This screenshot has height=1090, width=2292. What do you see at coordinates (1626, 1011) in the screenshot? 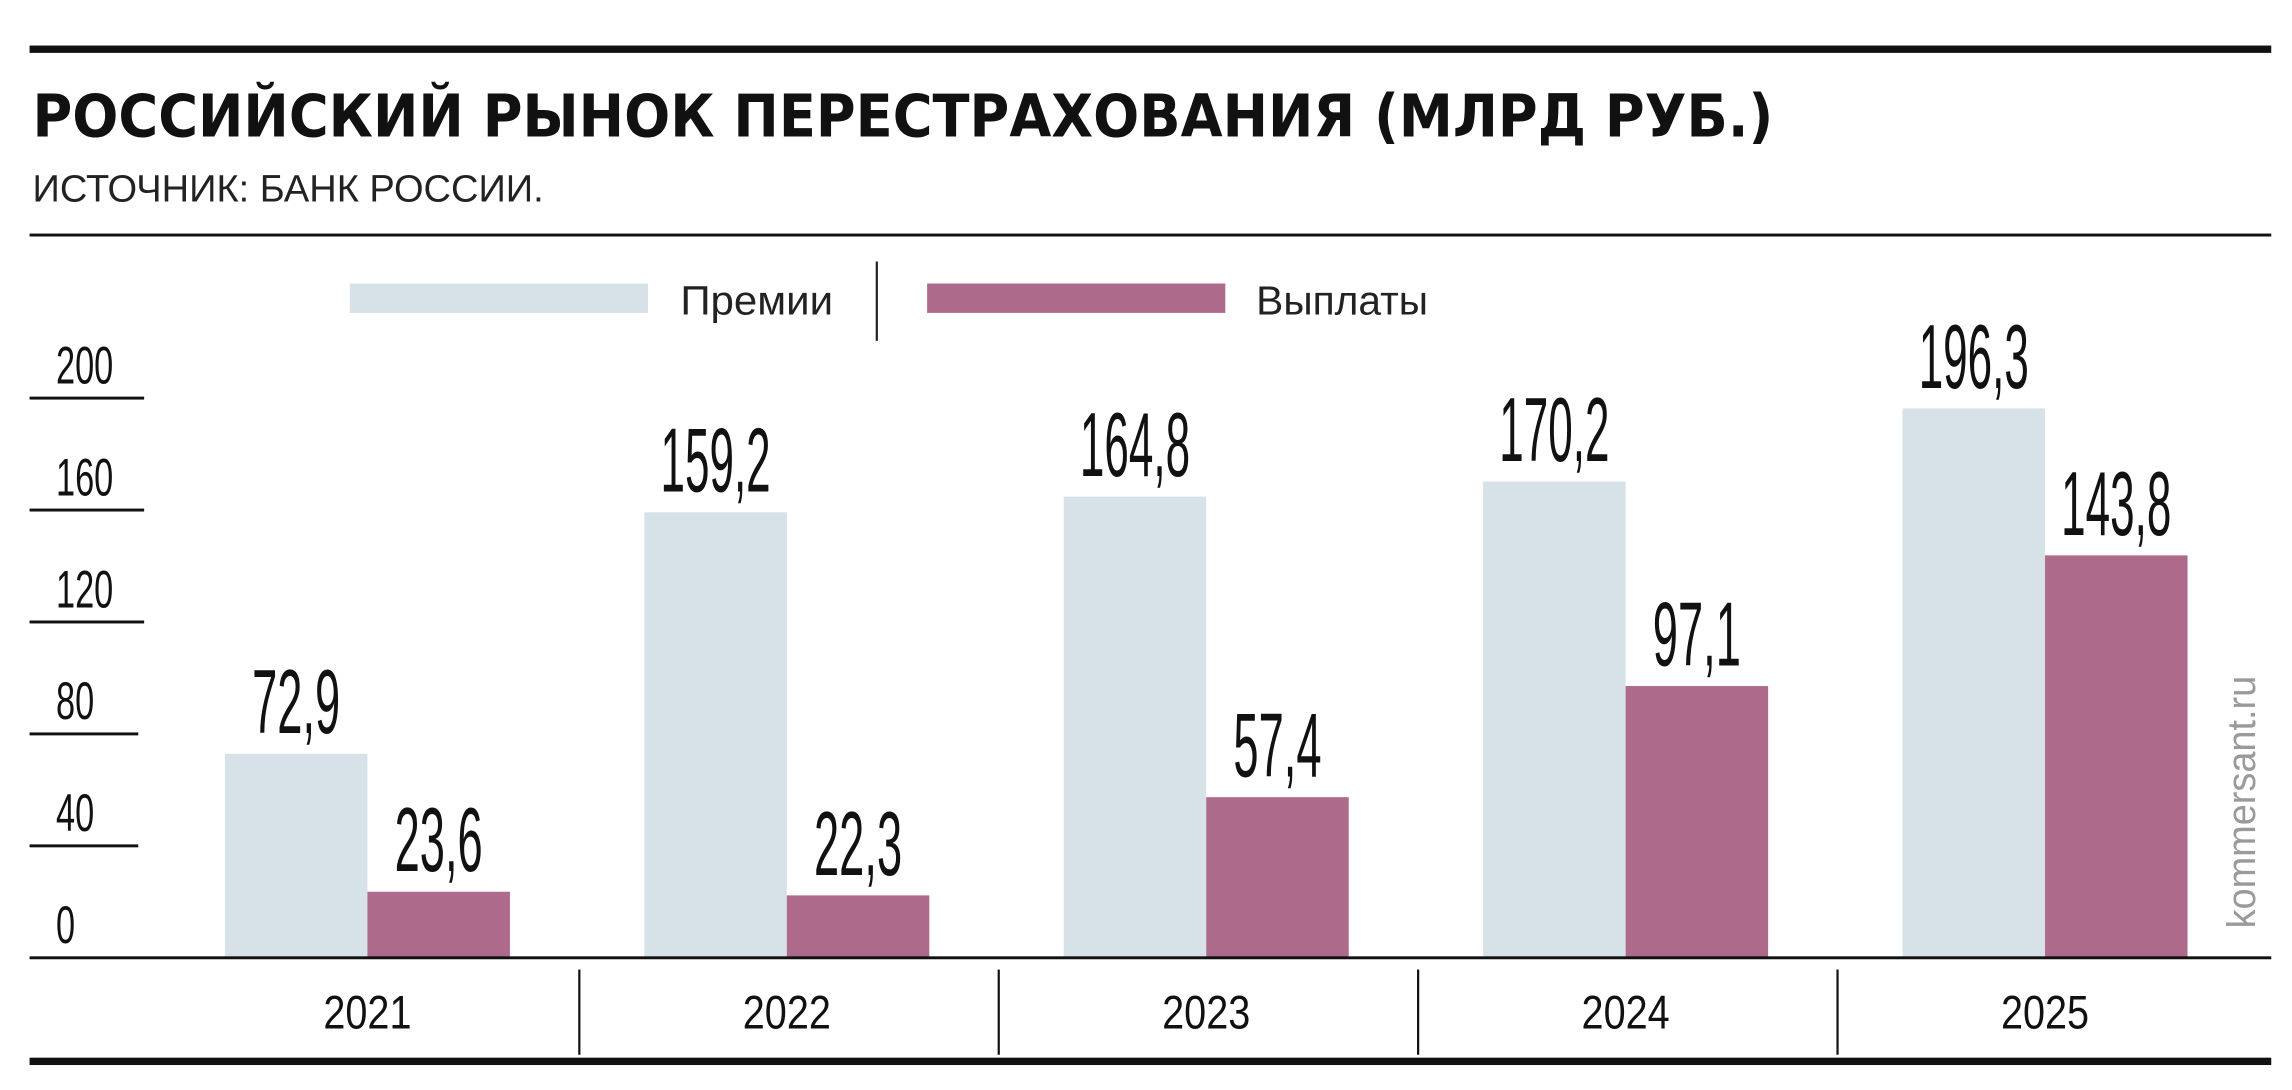
I see `x-tick-label: 2024` at bounding box center [1626, 1011].